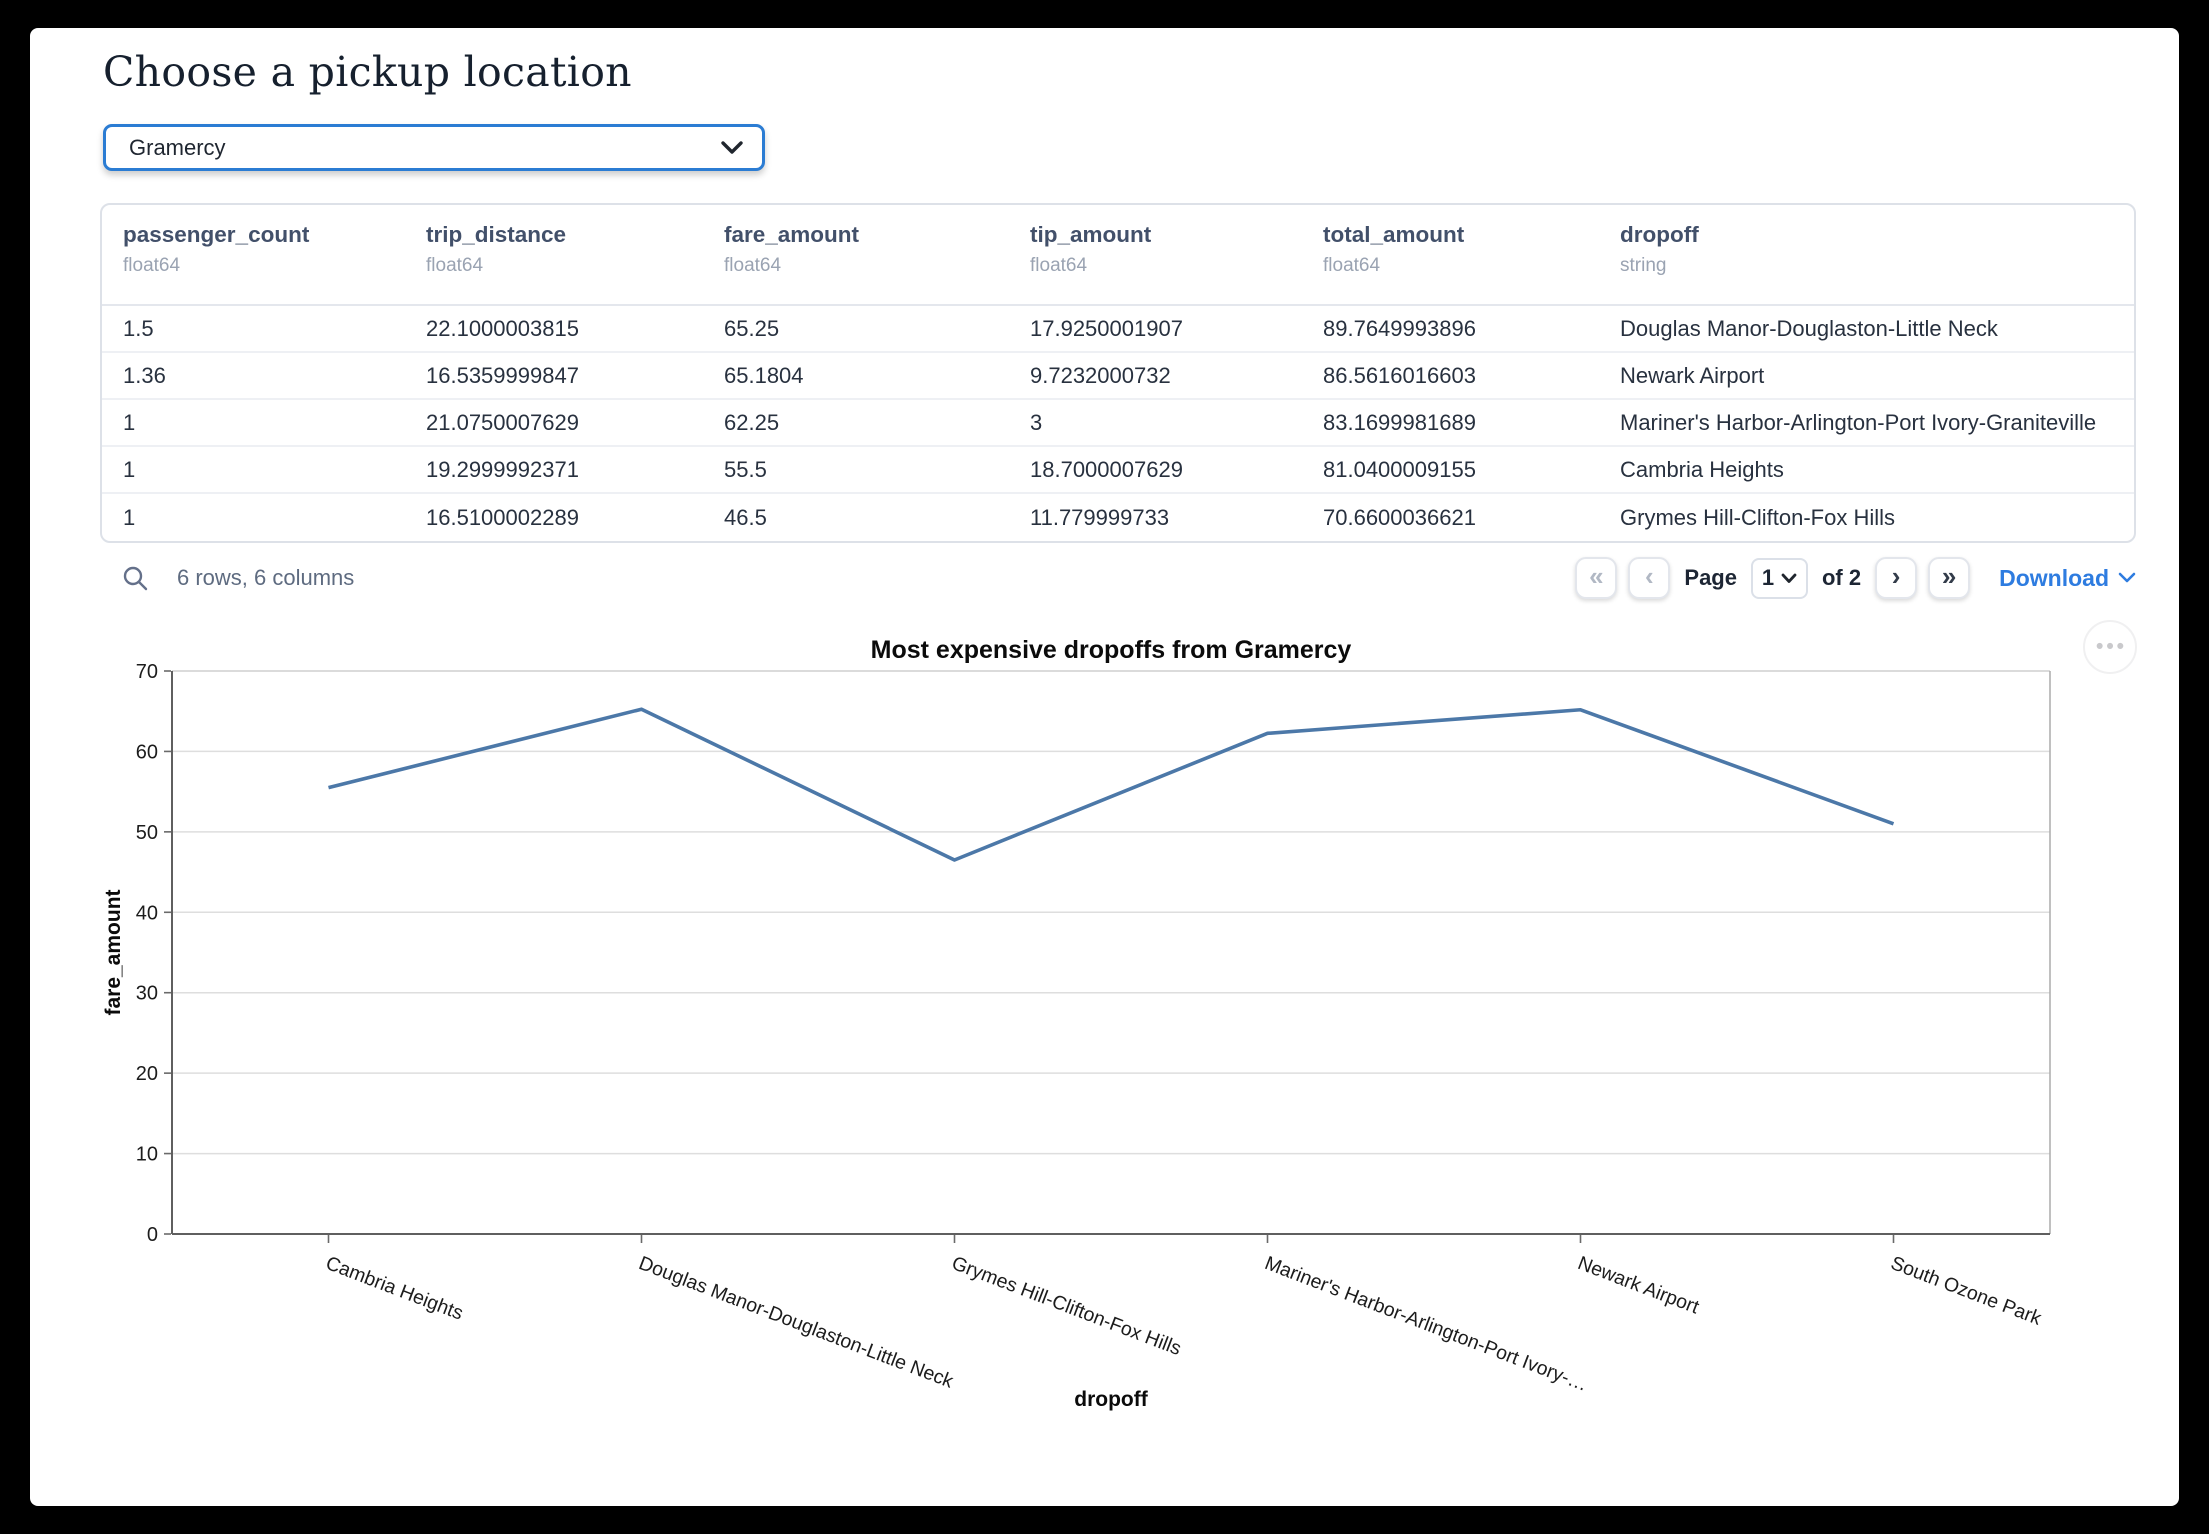  Describe the element at coordinates (1399, 328) in the screenshot. I see `cell: 89.7649993896` at that location.